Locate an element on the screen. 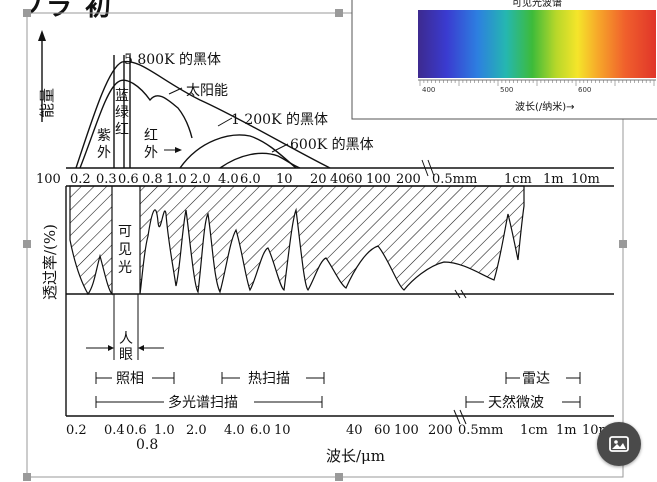  resize-handle-top is located at coordinates (339, 13).